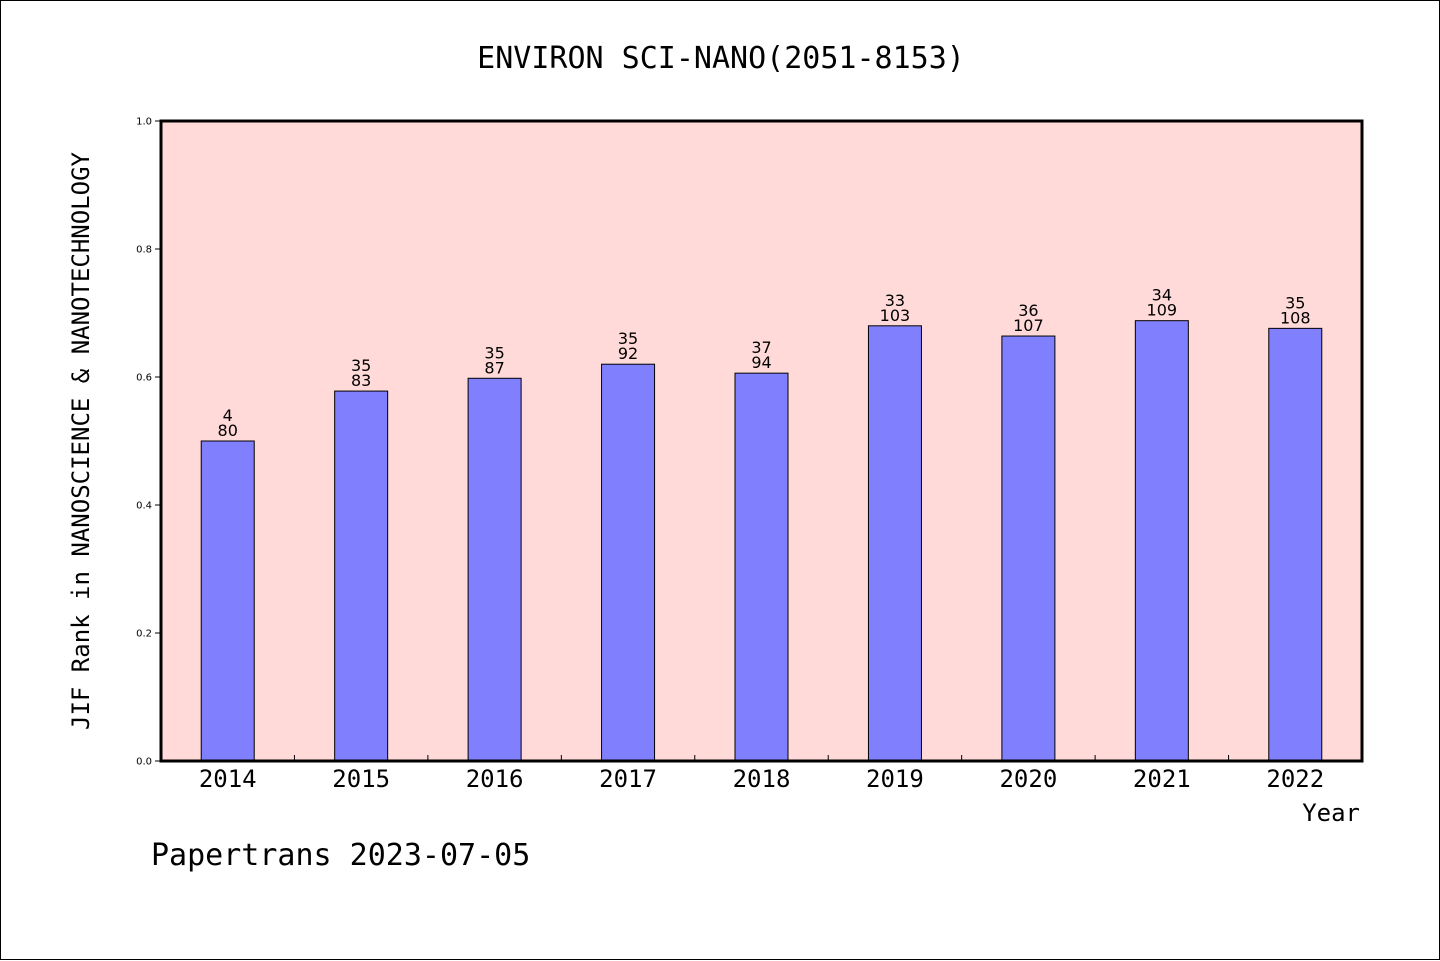  What do you see at coordinates (895, 300) in the screenshot?
I see `bar-rank-label: 33` at bounding box center [895, 300].